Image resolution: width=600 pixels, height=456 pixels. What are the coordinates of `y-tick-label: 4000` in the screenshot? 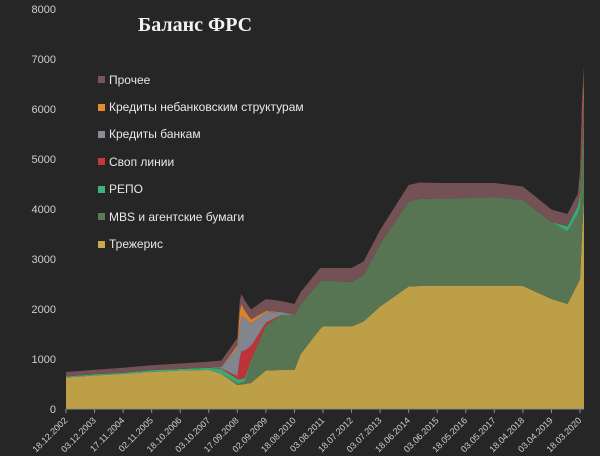 It's located at (44, 210).